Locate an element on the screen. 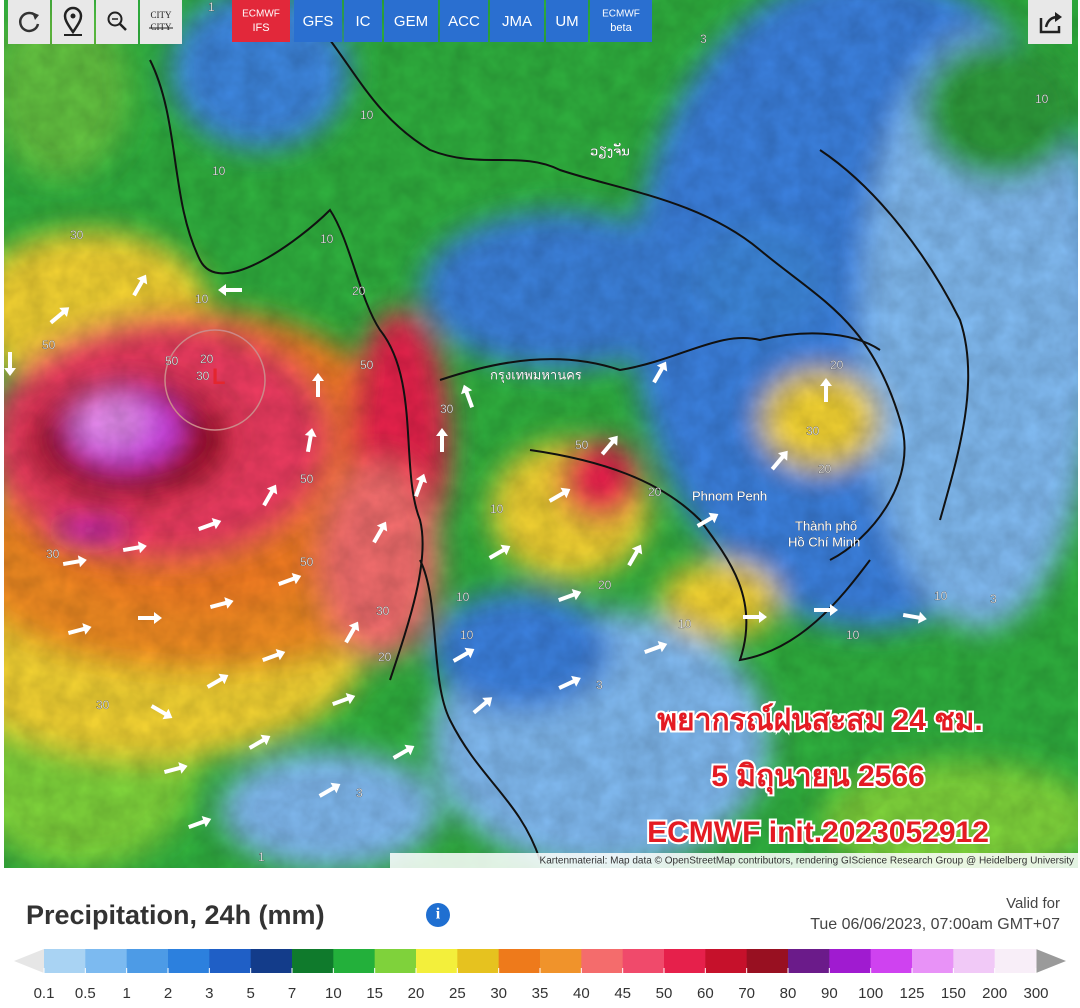  city-label-struck: CITY is located at coordinates (161, 27).